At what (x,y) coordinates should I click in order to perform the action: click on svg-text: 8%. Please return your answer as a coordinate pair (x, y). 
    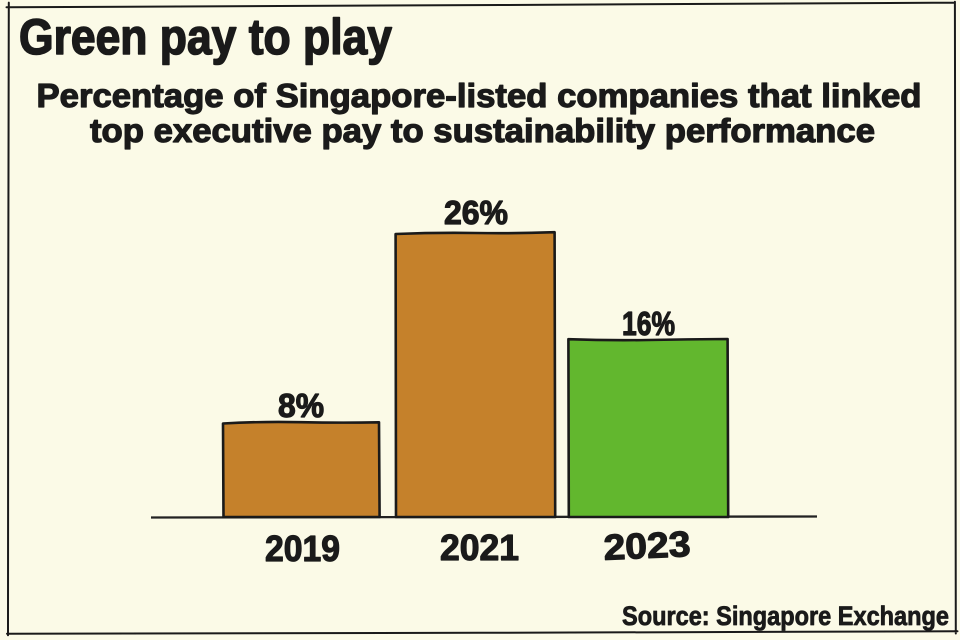
    Looking at the image, I should click on (301, 405).